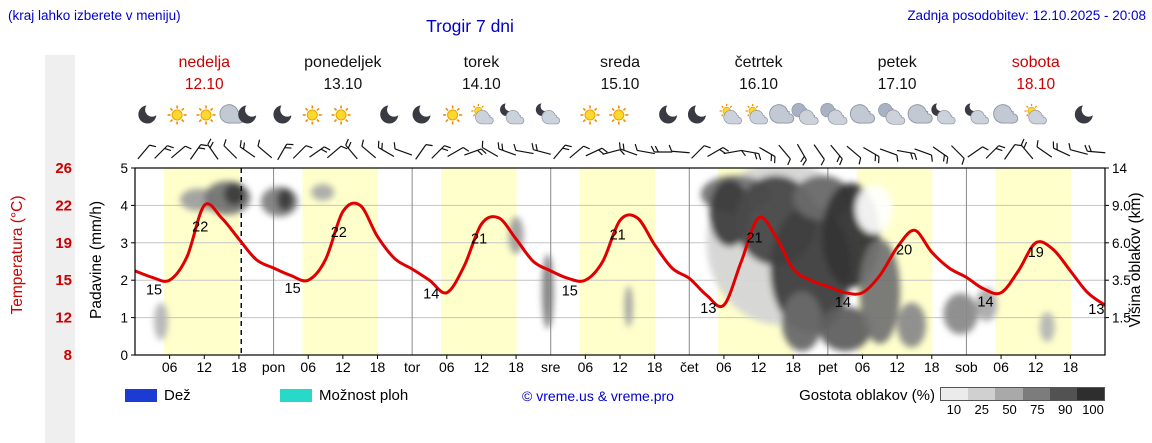 This screenshot has width=1152, height=443. What do you see at coordinates (1065, 409) in the screenshot?
I see `cloud-density-step-label: 90` at bounding box center [1065, 409].